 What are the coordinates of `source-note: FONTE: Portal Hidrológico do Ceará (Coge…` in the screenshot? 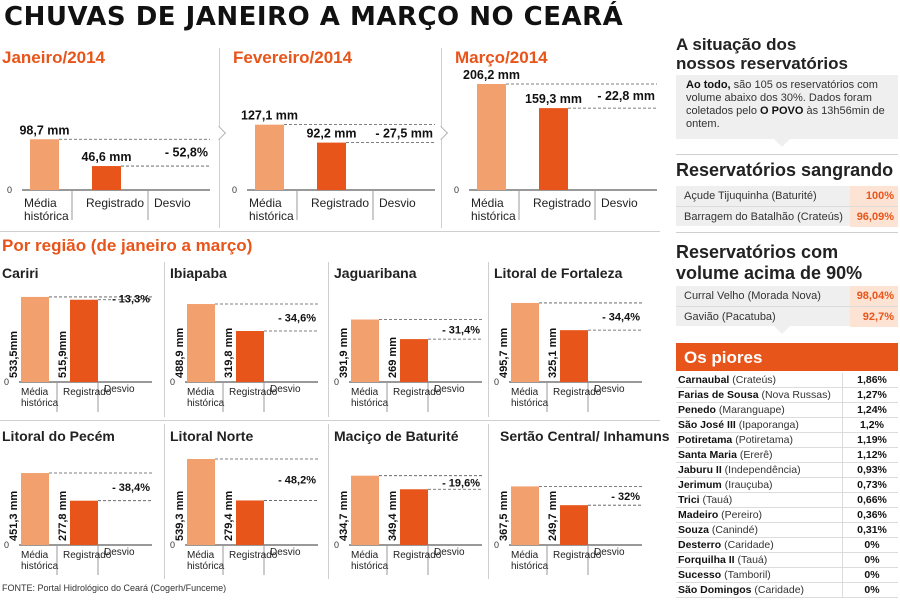 It's located at (114, 588).